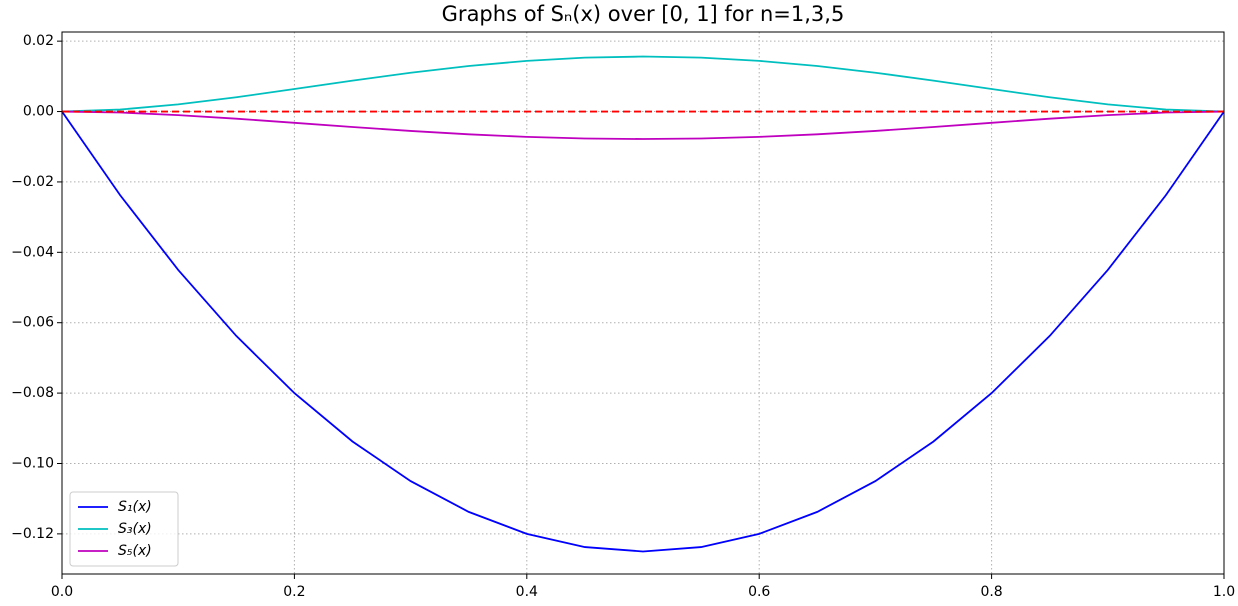 Image resolution: width=1238 pixels, height=606 pixels. I want to click on chart-title: Graphs of Sₙ(x) over [0, 1] for n=1,3,5, so click(643, 14).